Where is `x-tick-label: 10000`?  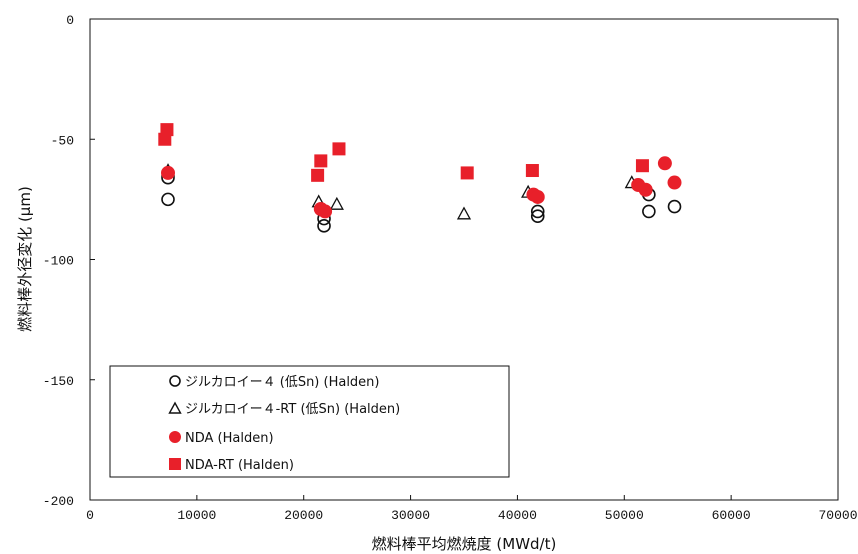
x-tick-label: 10000 is located at coordinates (196, 515).